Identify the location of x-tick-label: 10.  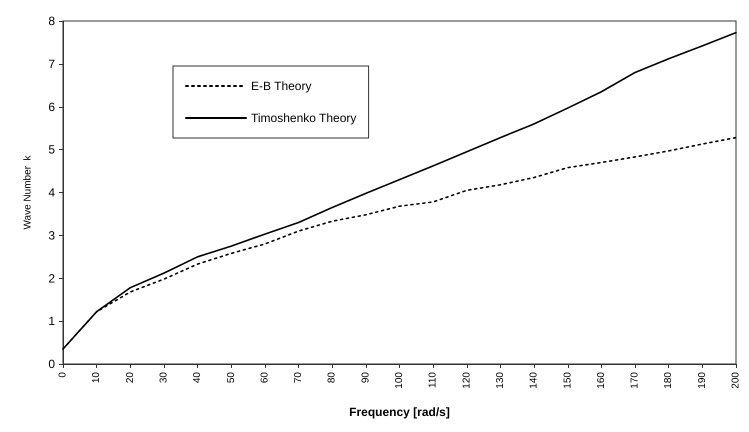
(96, 378).